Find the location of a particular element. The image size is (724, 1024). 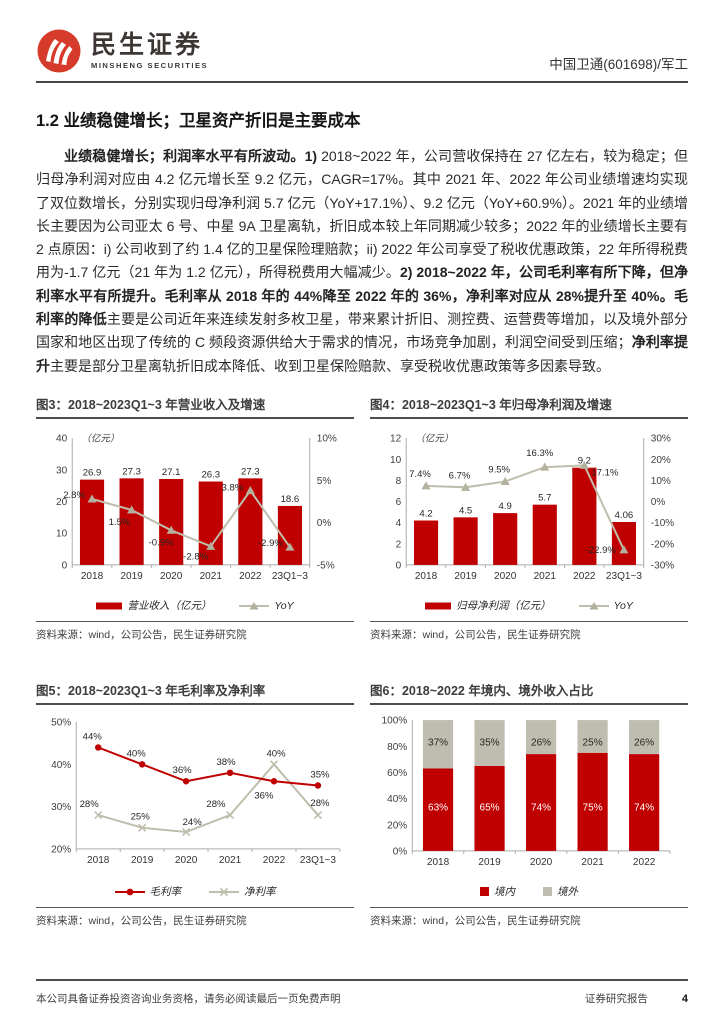

svg-text: 4.9 is located at coordinates (505, 506).